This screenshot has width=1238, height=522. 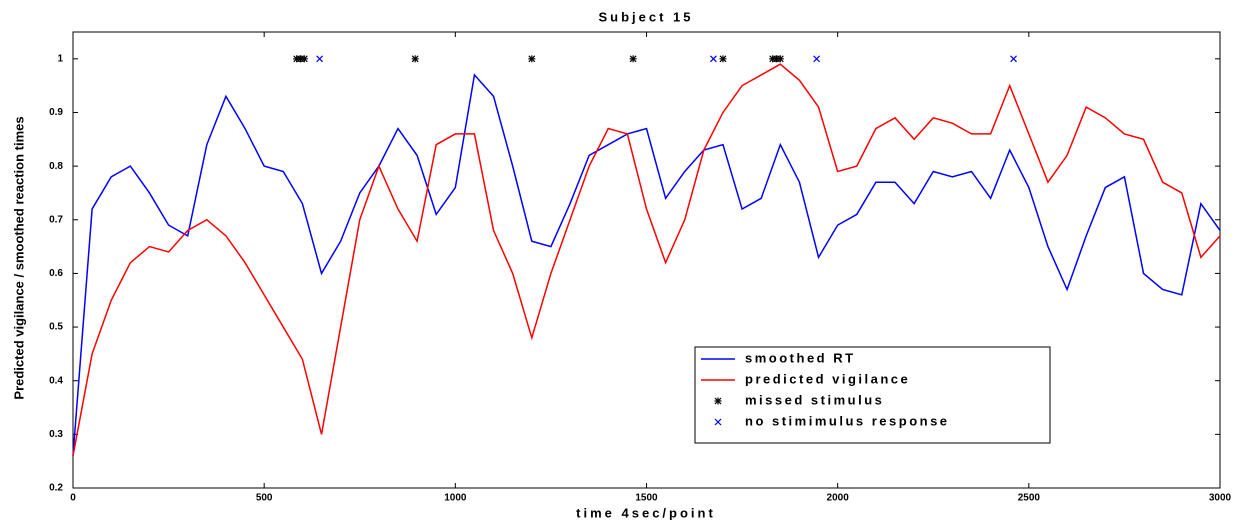 I want to click on legend-label: predicted vigilance, so click(x=827, y=378).